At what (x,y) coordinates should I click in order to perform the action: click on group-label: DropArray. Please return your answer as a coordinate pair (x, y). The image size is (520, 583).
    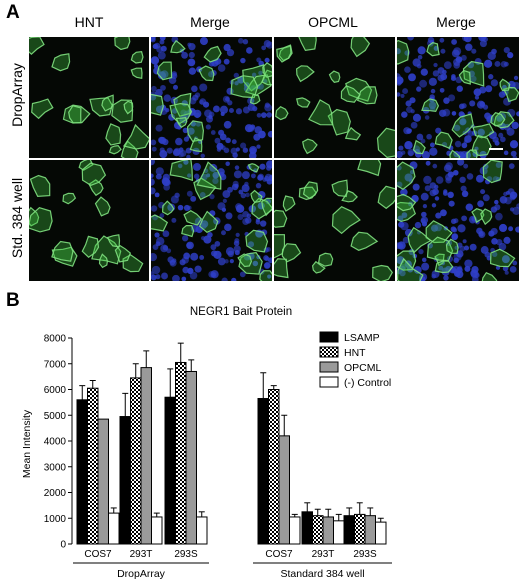
    Looking at the image, I should click on (141, 574).